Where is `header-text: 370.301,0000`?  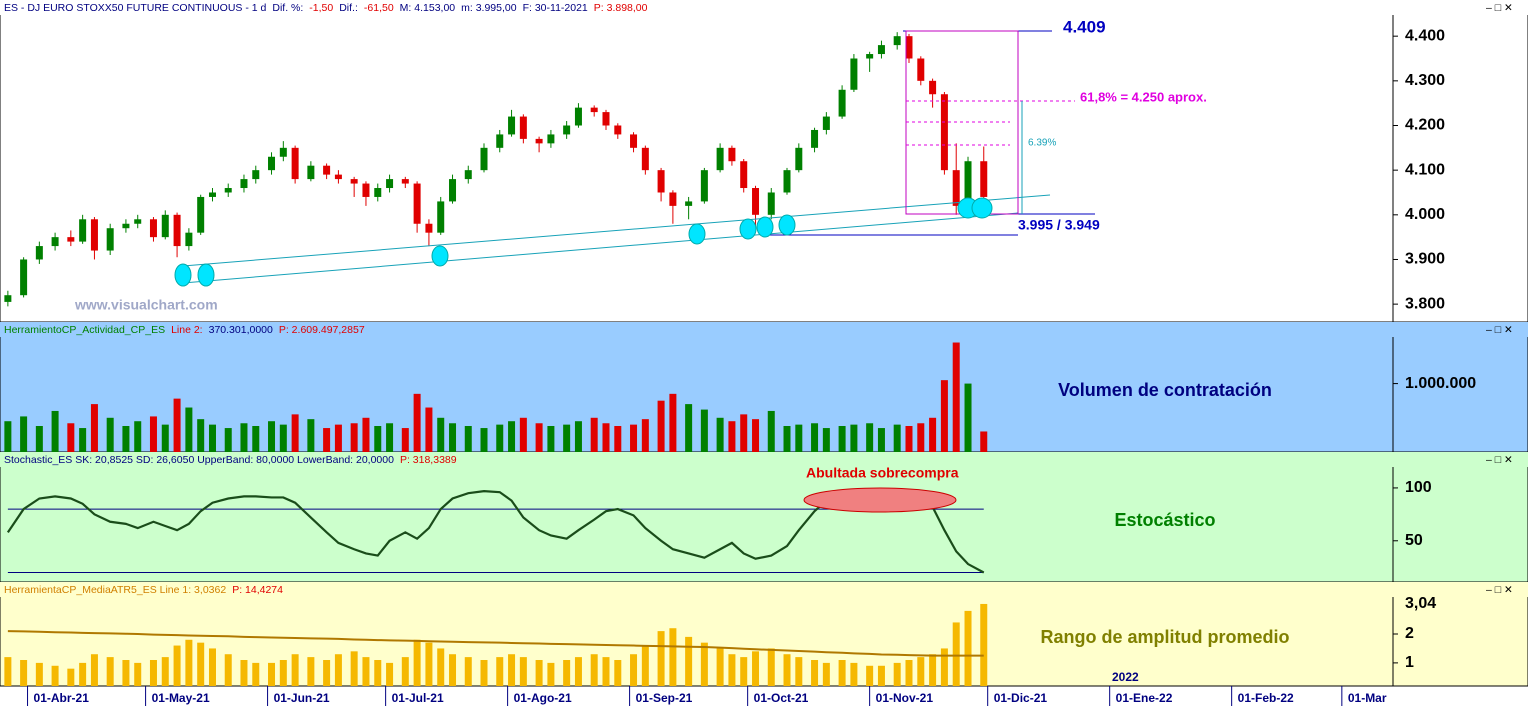
header-text: 370.301,0000 is located at coordinates (241, 330).